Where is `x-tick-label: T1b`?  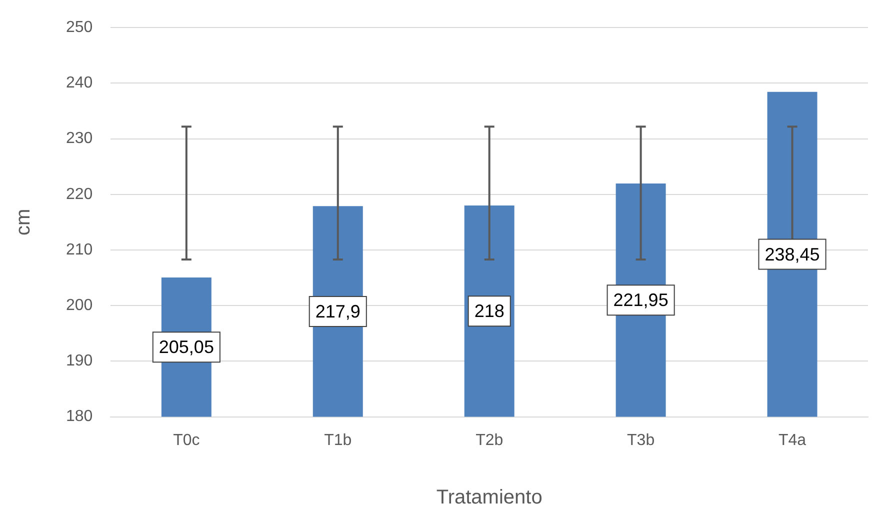 x-tick-label: T1b is located at coordinates (338, 440).